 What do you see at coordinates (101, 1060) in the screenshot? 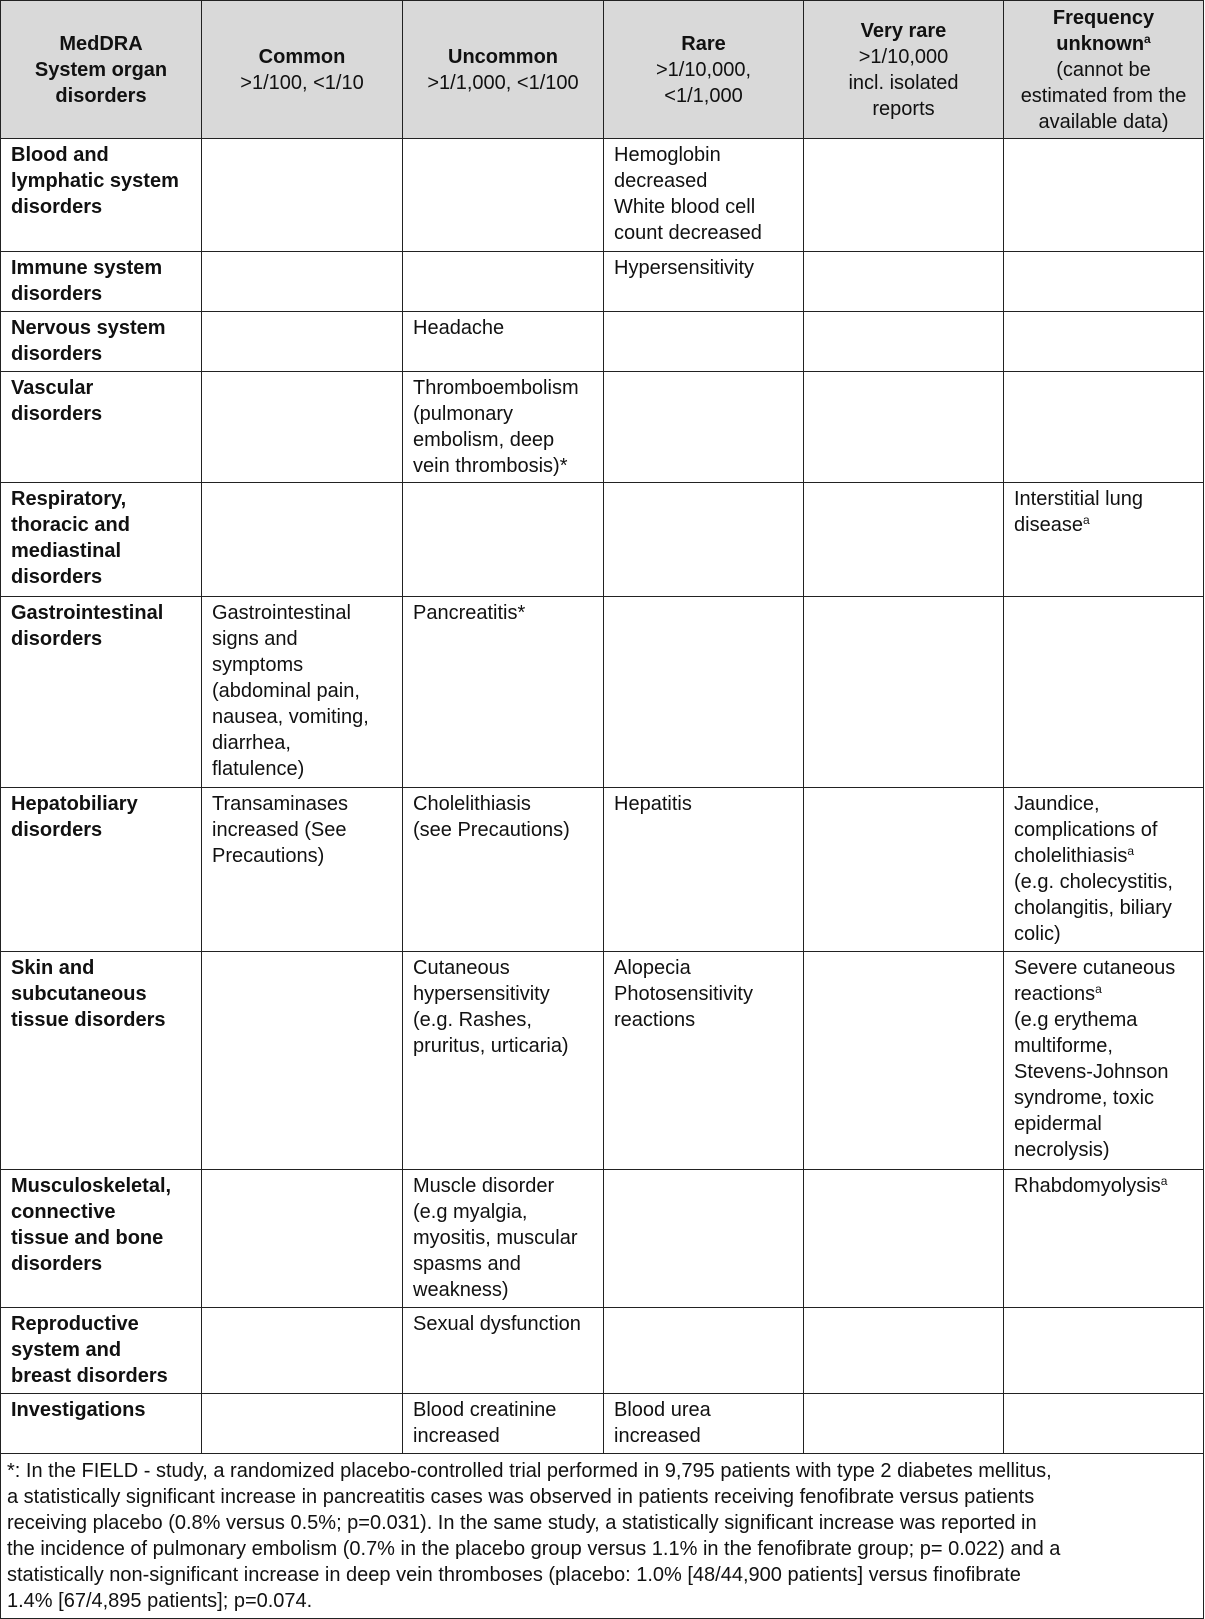
I see `organ-class-cell: Skin and subcutaneous tissue disorders` at bounding box center [101, 1060].